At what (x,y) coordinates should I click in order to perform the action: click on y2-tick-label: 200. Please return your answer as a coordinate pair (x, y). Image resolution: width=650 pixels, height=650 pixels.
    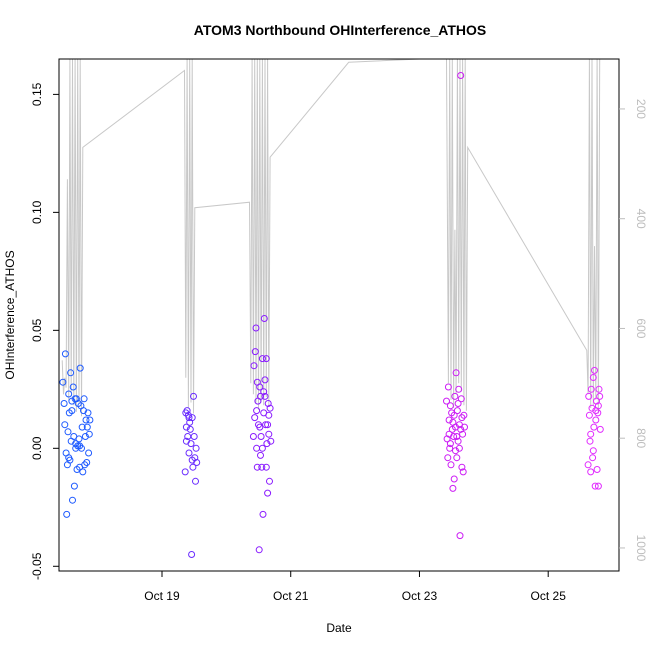
    Looking at the image, I should click on (641, 109).